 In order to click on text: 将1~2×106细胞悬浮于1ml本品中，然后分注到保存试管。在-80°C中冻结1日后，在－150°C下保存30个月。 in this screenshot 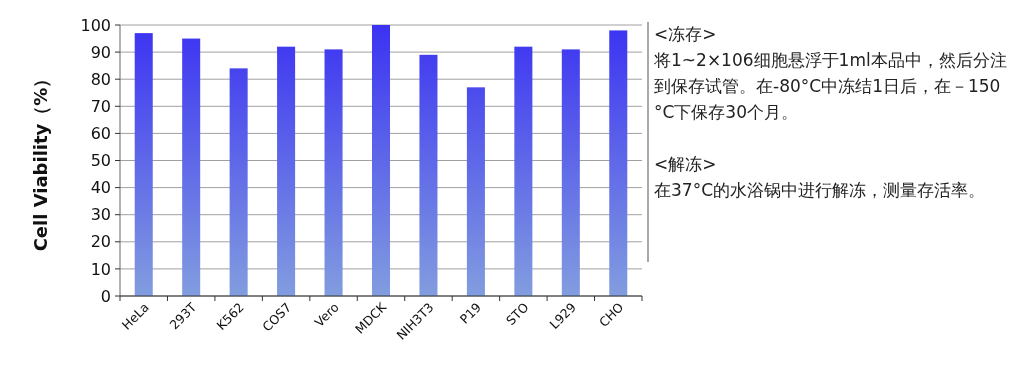, I will do `click(830, 86)`.